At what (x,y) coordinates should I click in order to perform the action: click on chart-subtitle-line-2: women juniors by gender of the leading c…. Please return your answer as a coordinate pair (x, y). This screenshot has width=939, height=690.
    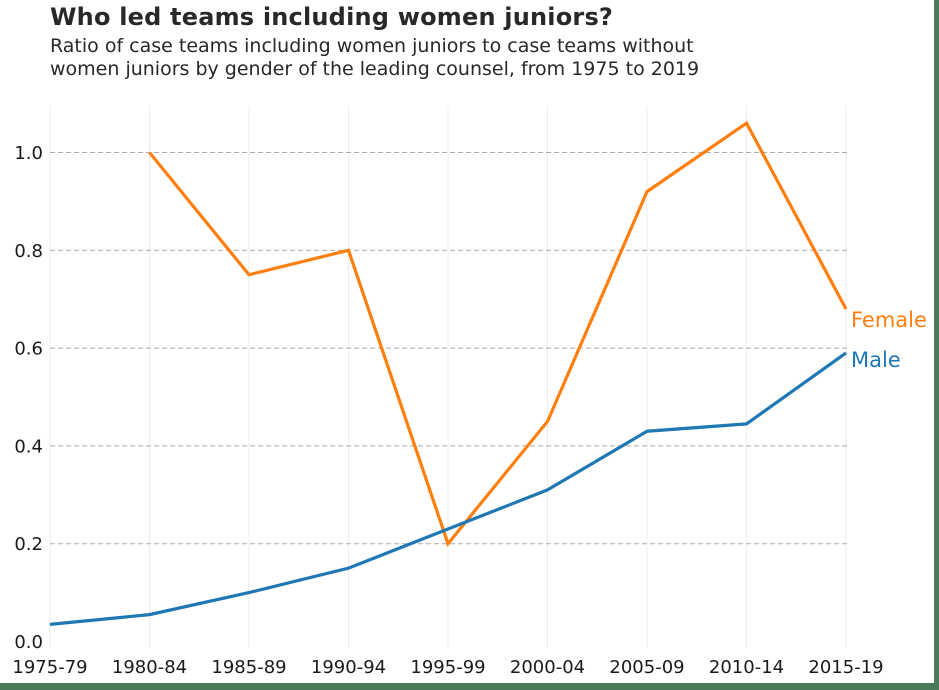
    Looking at the image, I should click on (375, 69).